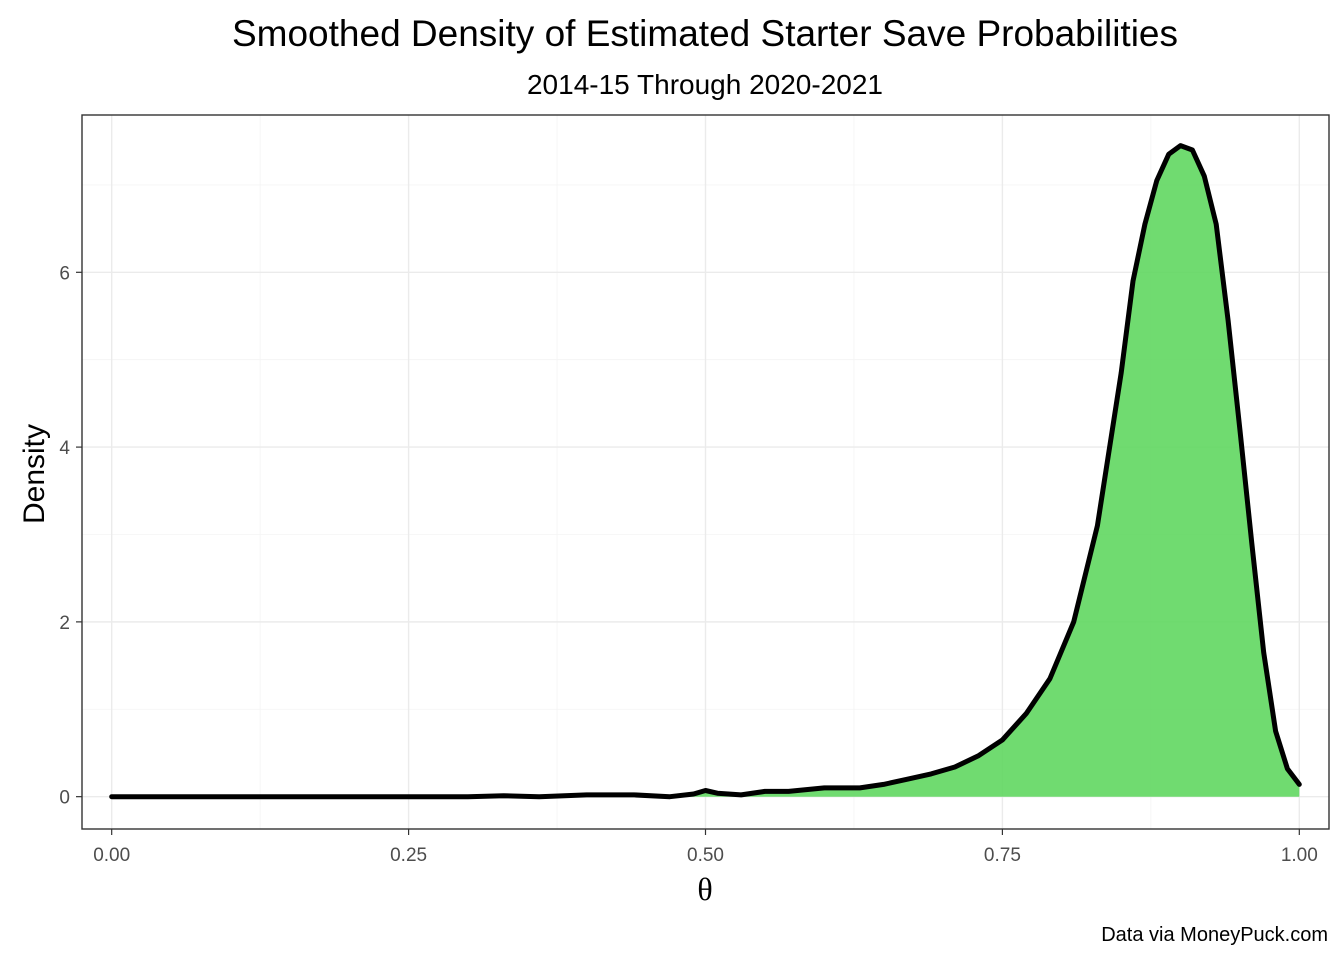  What do you see at coordinates (64, 623) in the screenshot?
I see `y-tick-label: 2` at bounding box center [64, 623].